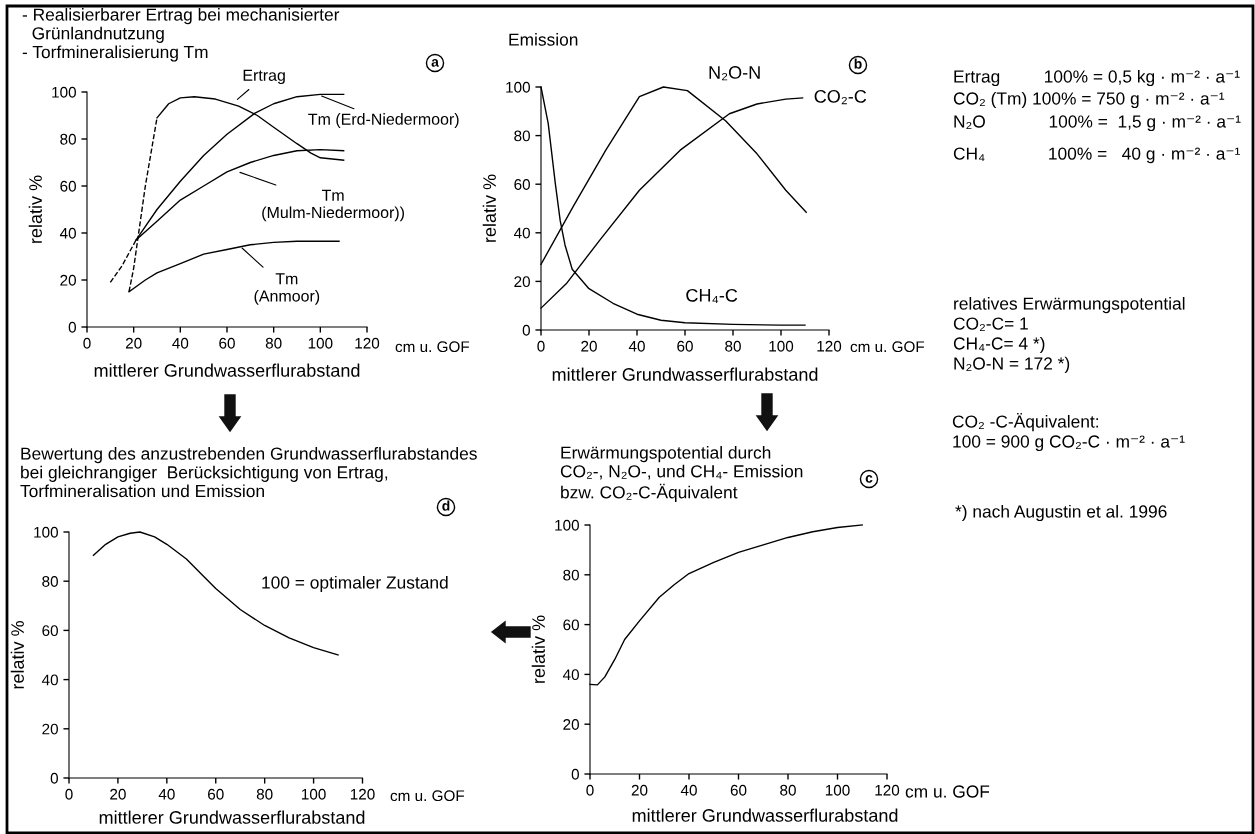 This screenshot has height=834, width=1255. What do you see at coordinates (869, 479) in the screenshot?
I see `text: c` at bounding box center [869, 479].